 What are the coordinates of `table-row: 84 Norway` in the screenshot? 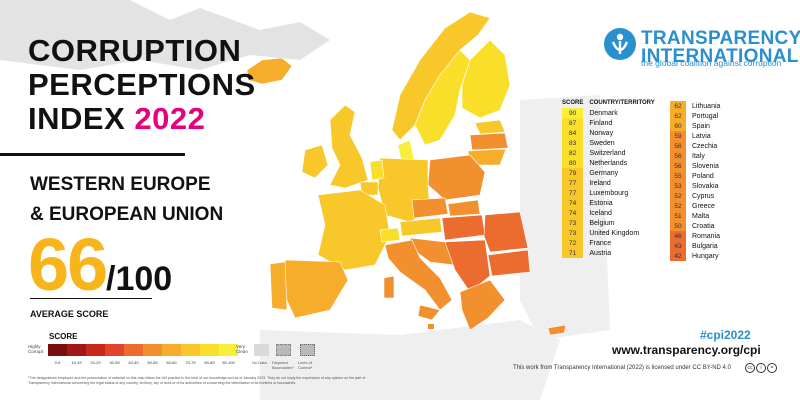 It's located at (608, 133).